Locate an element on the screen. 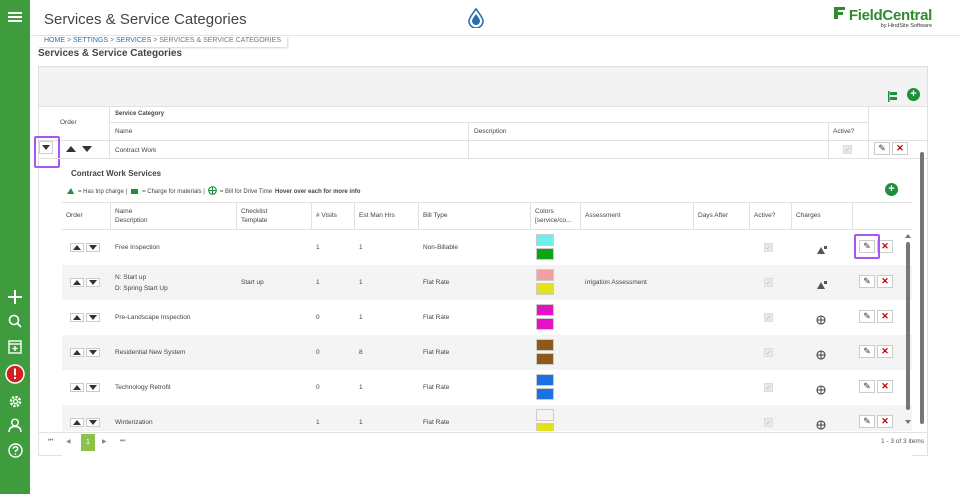 The width and height of the screenshot is (960, 494). inner-scroll-thumb is located at coordinates (908, 326).